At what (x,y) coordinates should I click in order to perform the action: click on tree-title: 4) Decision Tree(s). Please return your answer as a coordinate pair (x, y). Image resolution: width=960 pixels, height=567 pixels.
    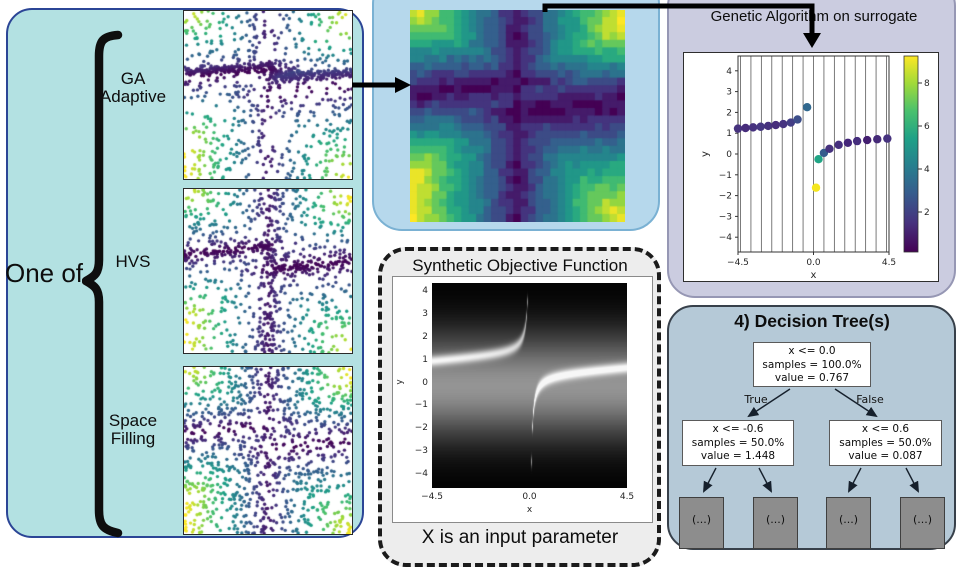
    Looking at the image, I should click on (812, 321).